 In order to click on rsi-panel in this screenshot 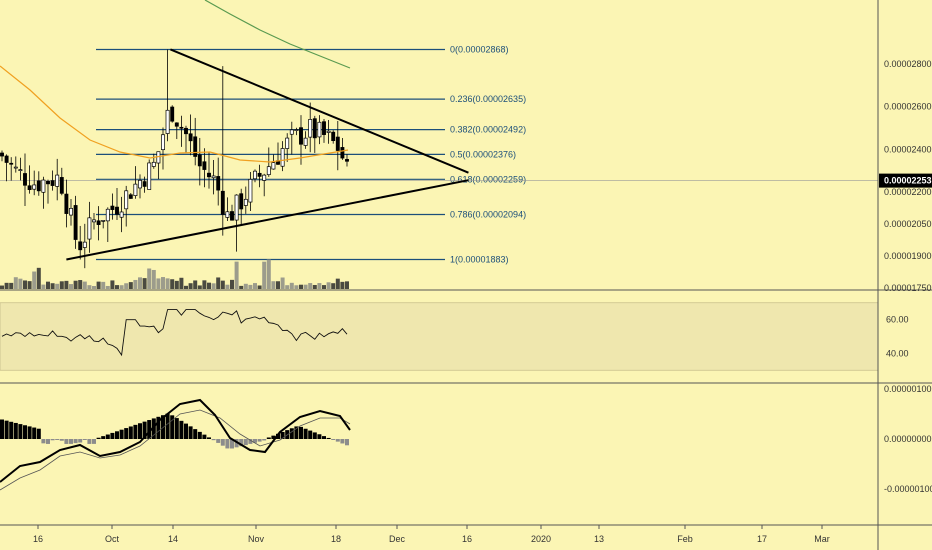, I will do `click(439, 336)`.